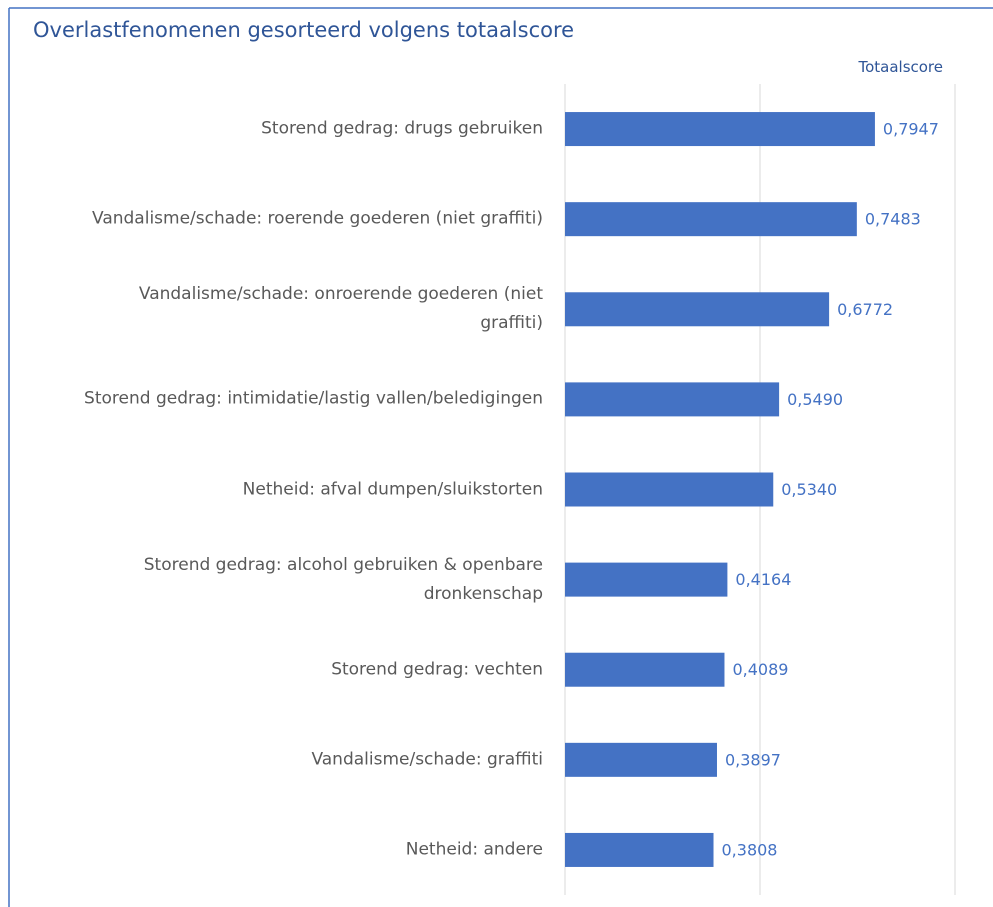 The image size is (993, 907). What do you see at coordinates (911, 129) in the screenshot?
I see `value-label: 0,7947` at bounding box center [911, 129].